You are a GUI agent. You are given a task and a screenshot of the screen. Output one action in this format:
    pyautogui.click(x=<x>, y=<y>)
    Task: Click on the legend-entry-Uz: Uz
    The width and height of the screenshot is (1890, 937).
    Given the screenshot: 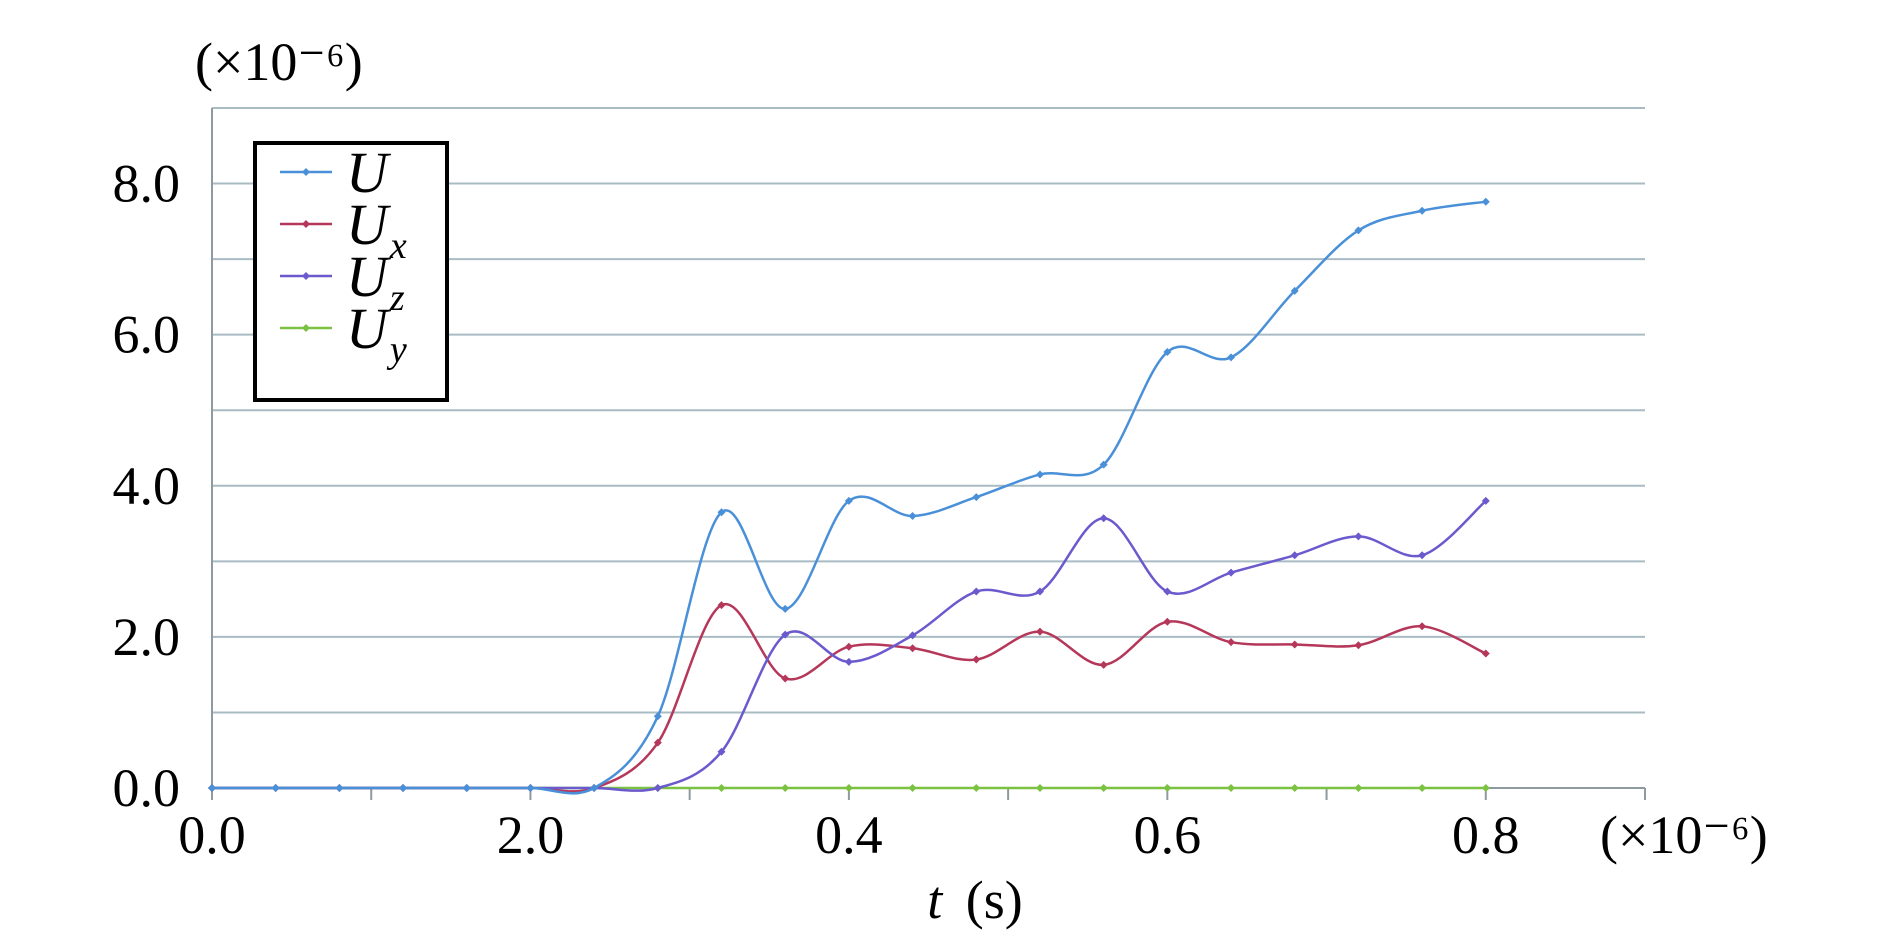 What is the action you would take?
    pyautogui.click(x=342, y=281)
    